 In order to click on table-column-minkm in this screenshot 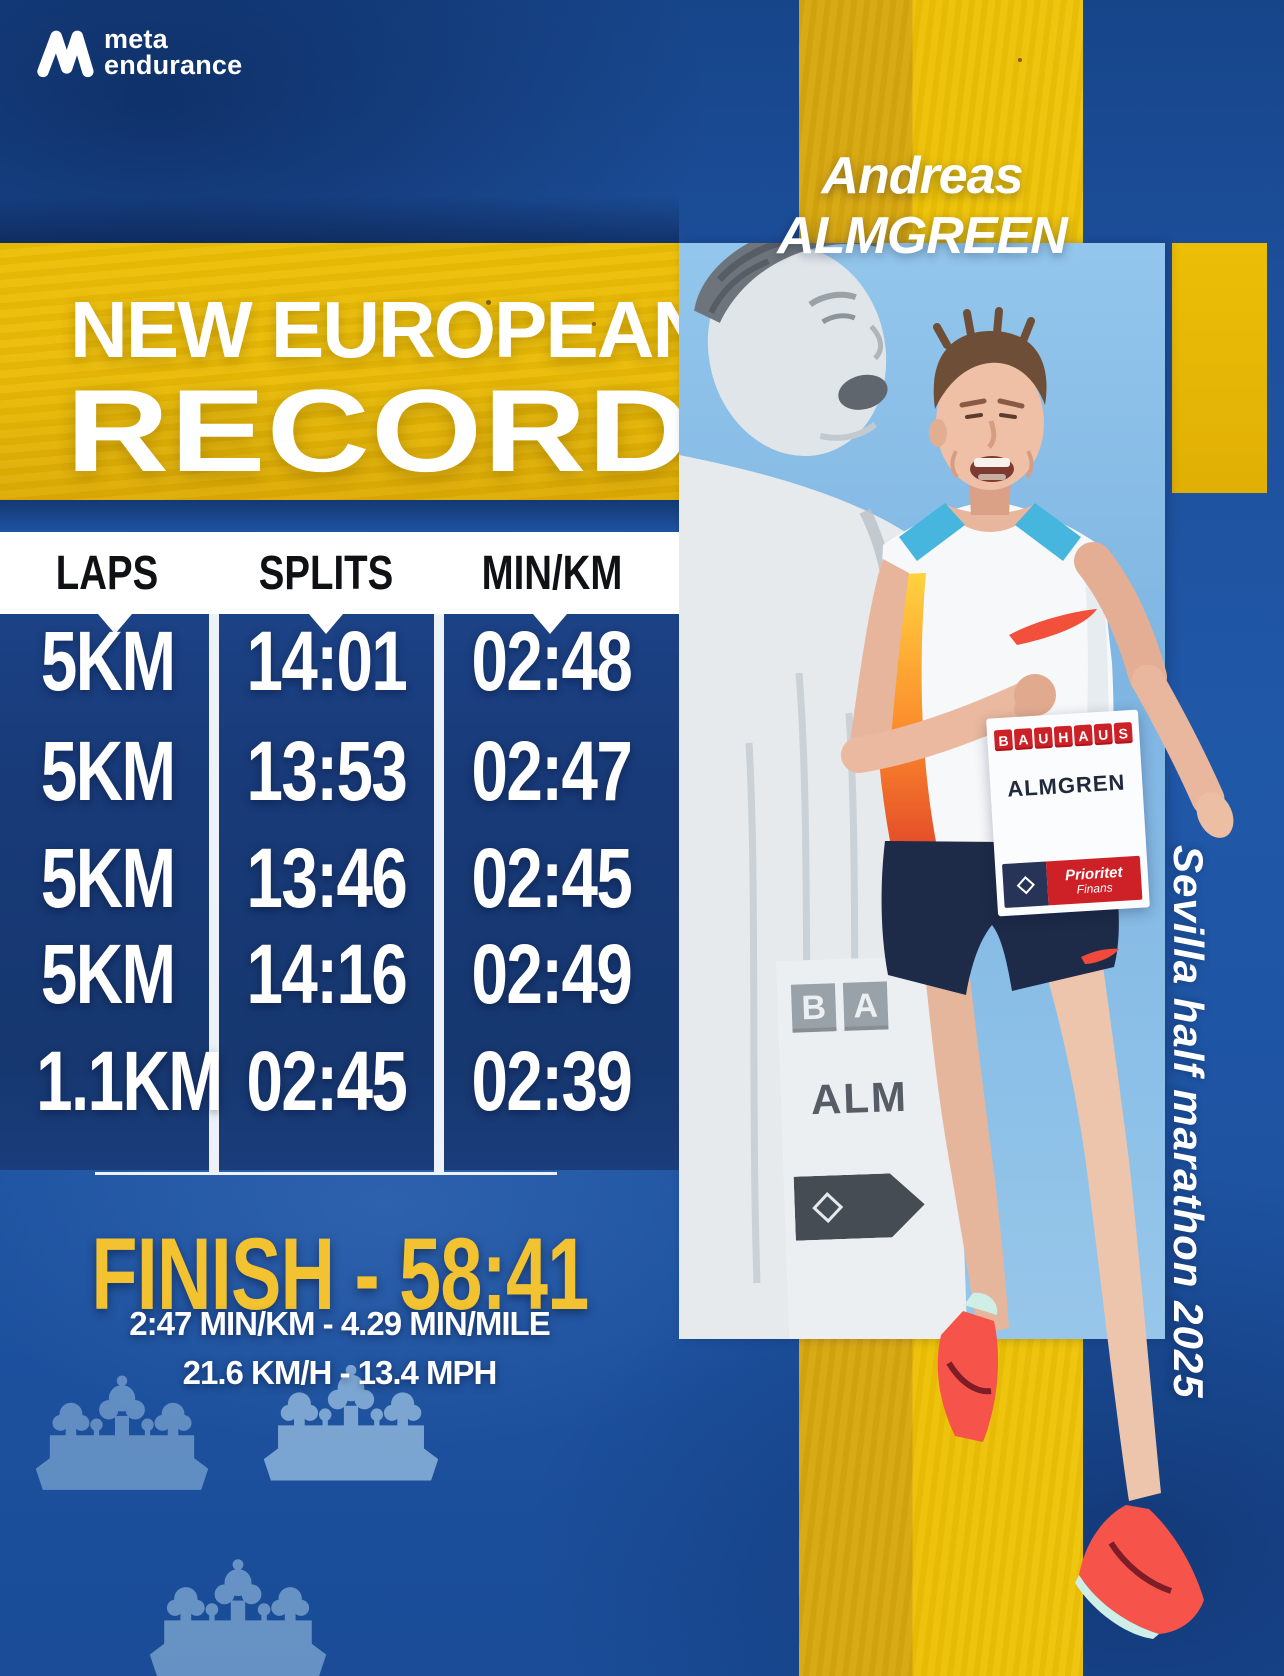, I will do `click(561, 892)`.